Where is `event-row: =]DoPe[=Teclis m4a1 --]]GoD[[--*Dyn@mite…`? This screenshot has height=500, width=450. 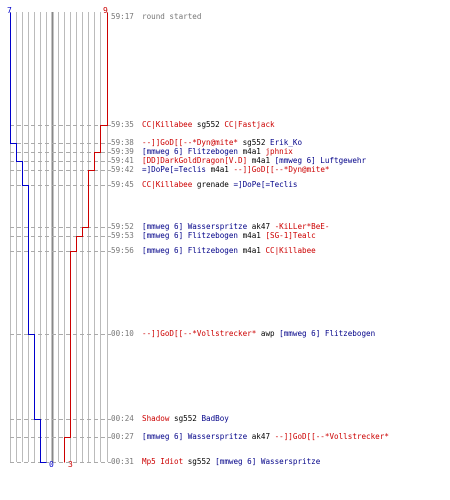
event-row: =]DoPe[=Teclis m4a1 --]]GoD[[--*Dyn@mite… is located at coordinates (235, 169).